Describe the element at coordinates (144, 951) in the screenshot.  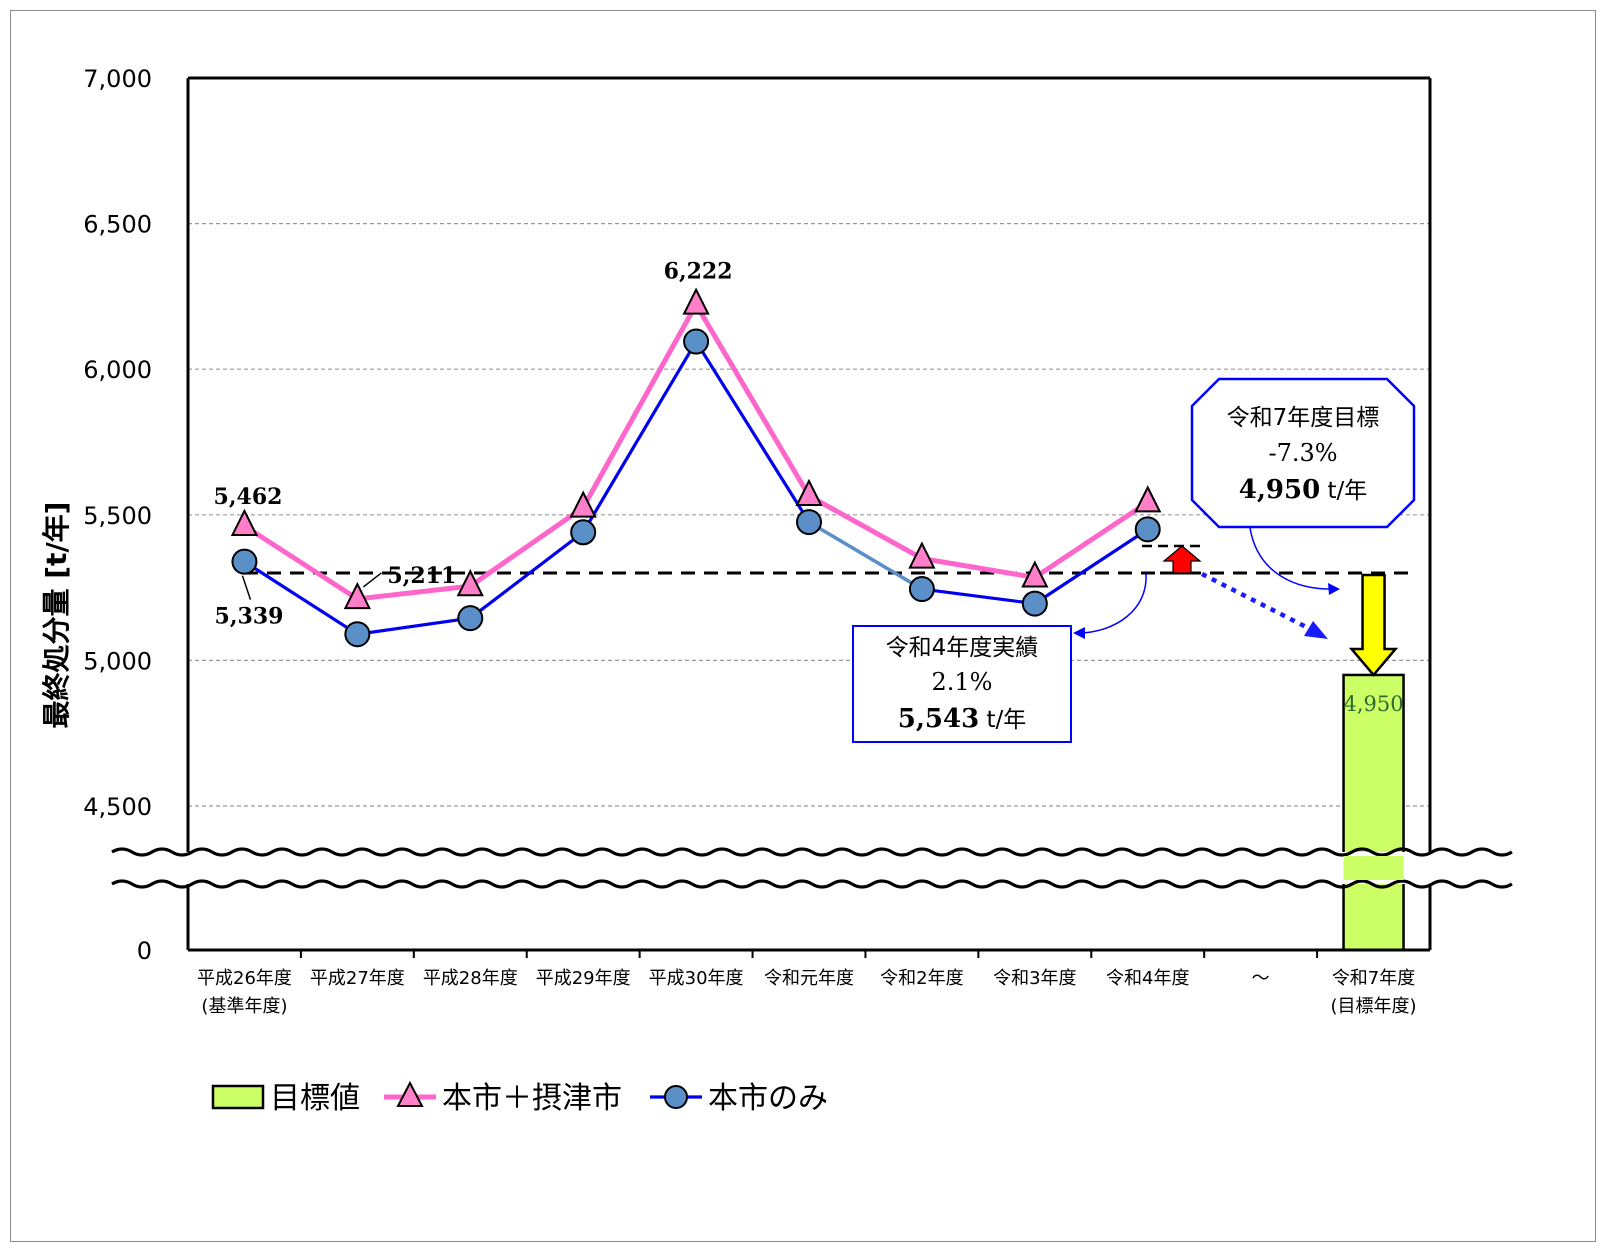
I see `y-tick-label: 0` at that location.